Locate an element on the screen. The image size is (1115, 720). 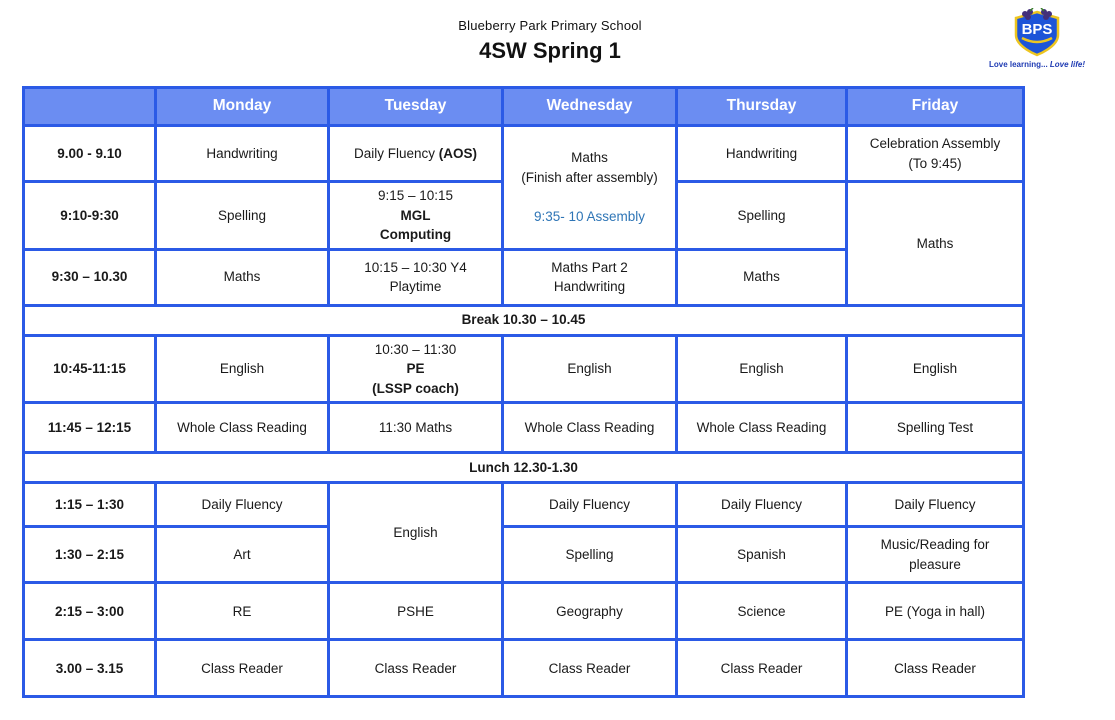
cell-tue-r9: Class Reader is located at coordinates (415, 668).